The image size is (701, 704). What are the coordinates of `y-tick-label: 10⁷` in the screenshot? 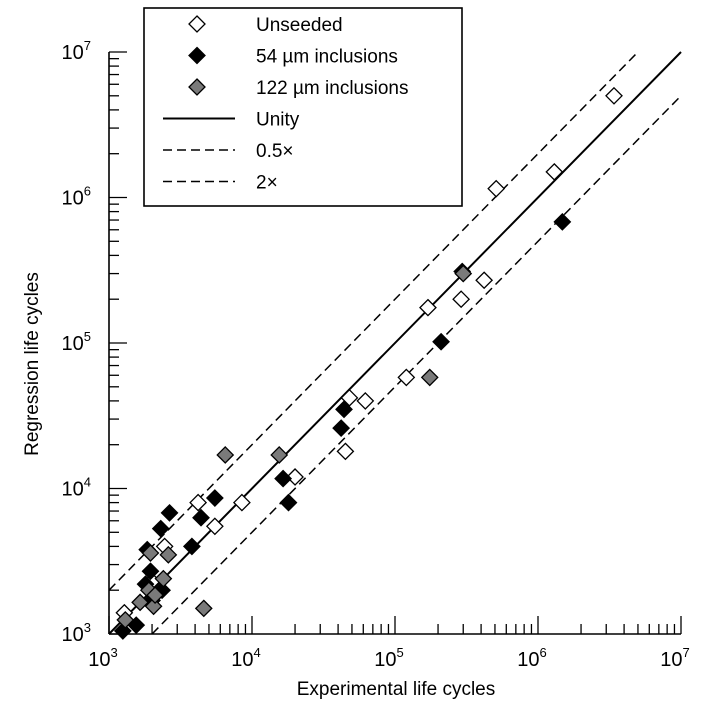 It's located at (76, 51).